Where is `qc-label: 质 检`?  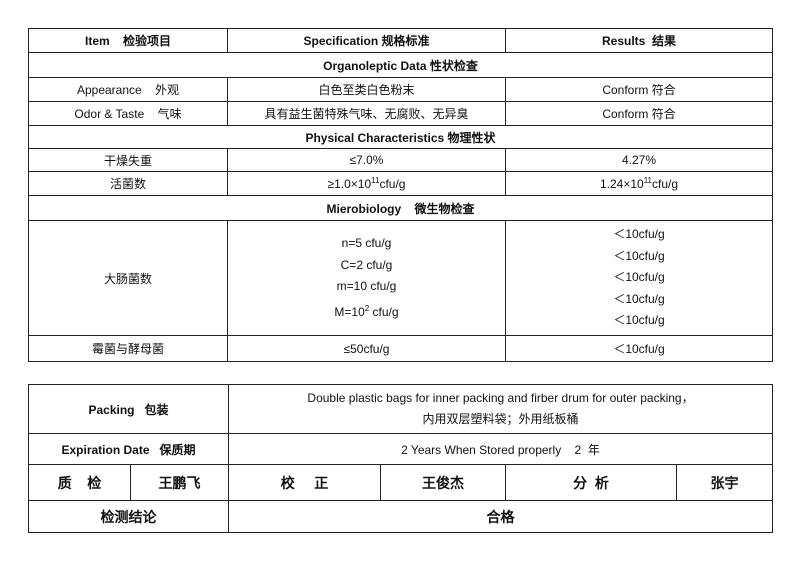
qc-label: 质 检 is located at coordinates (79, 482).